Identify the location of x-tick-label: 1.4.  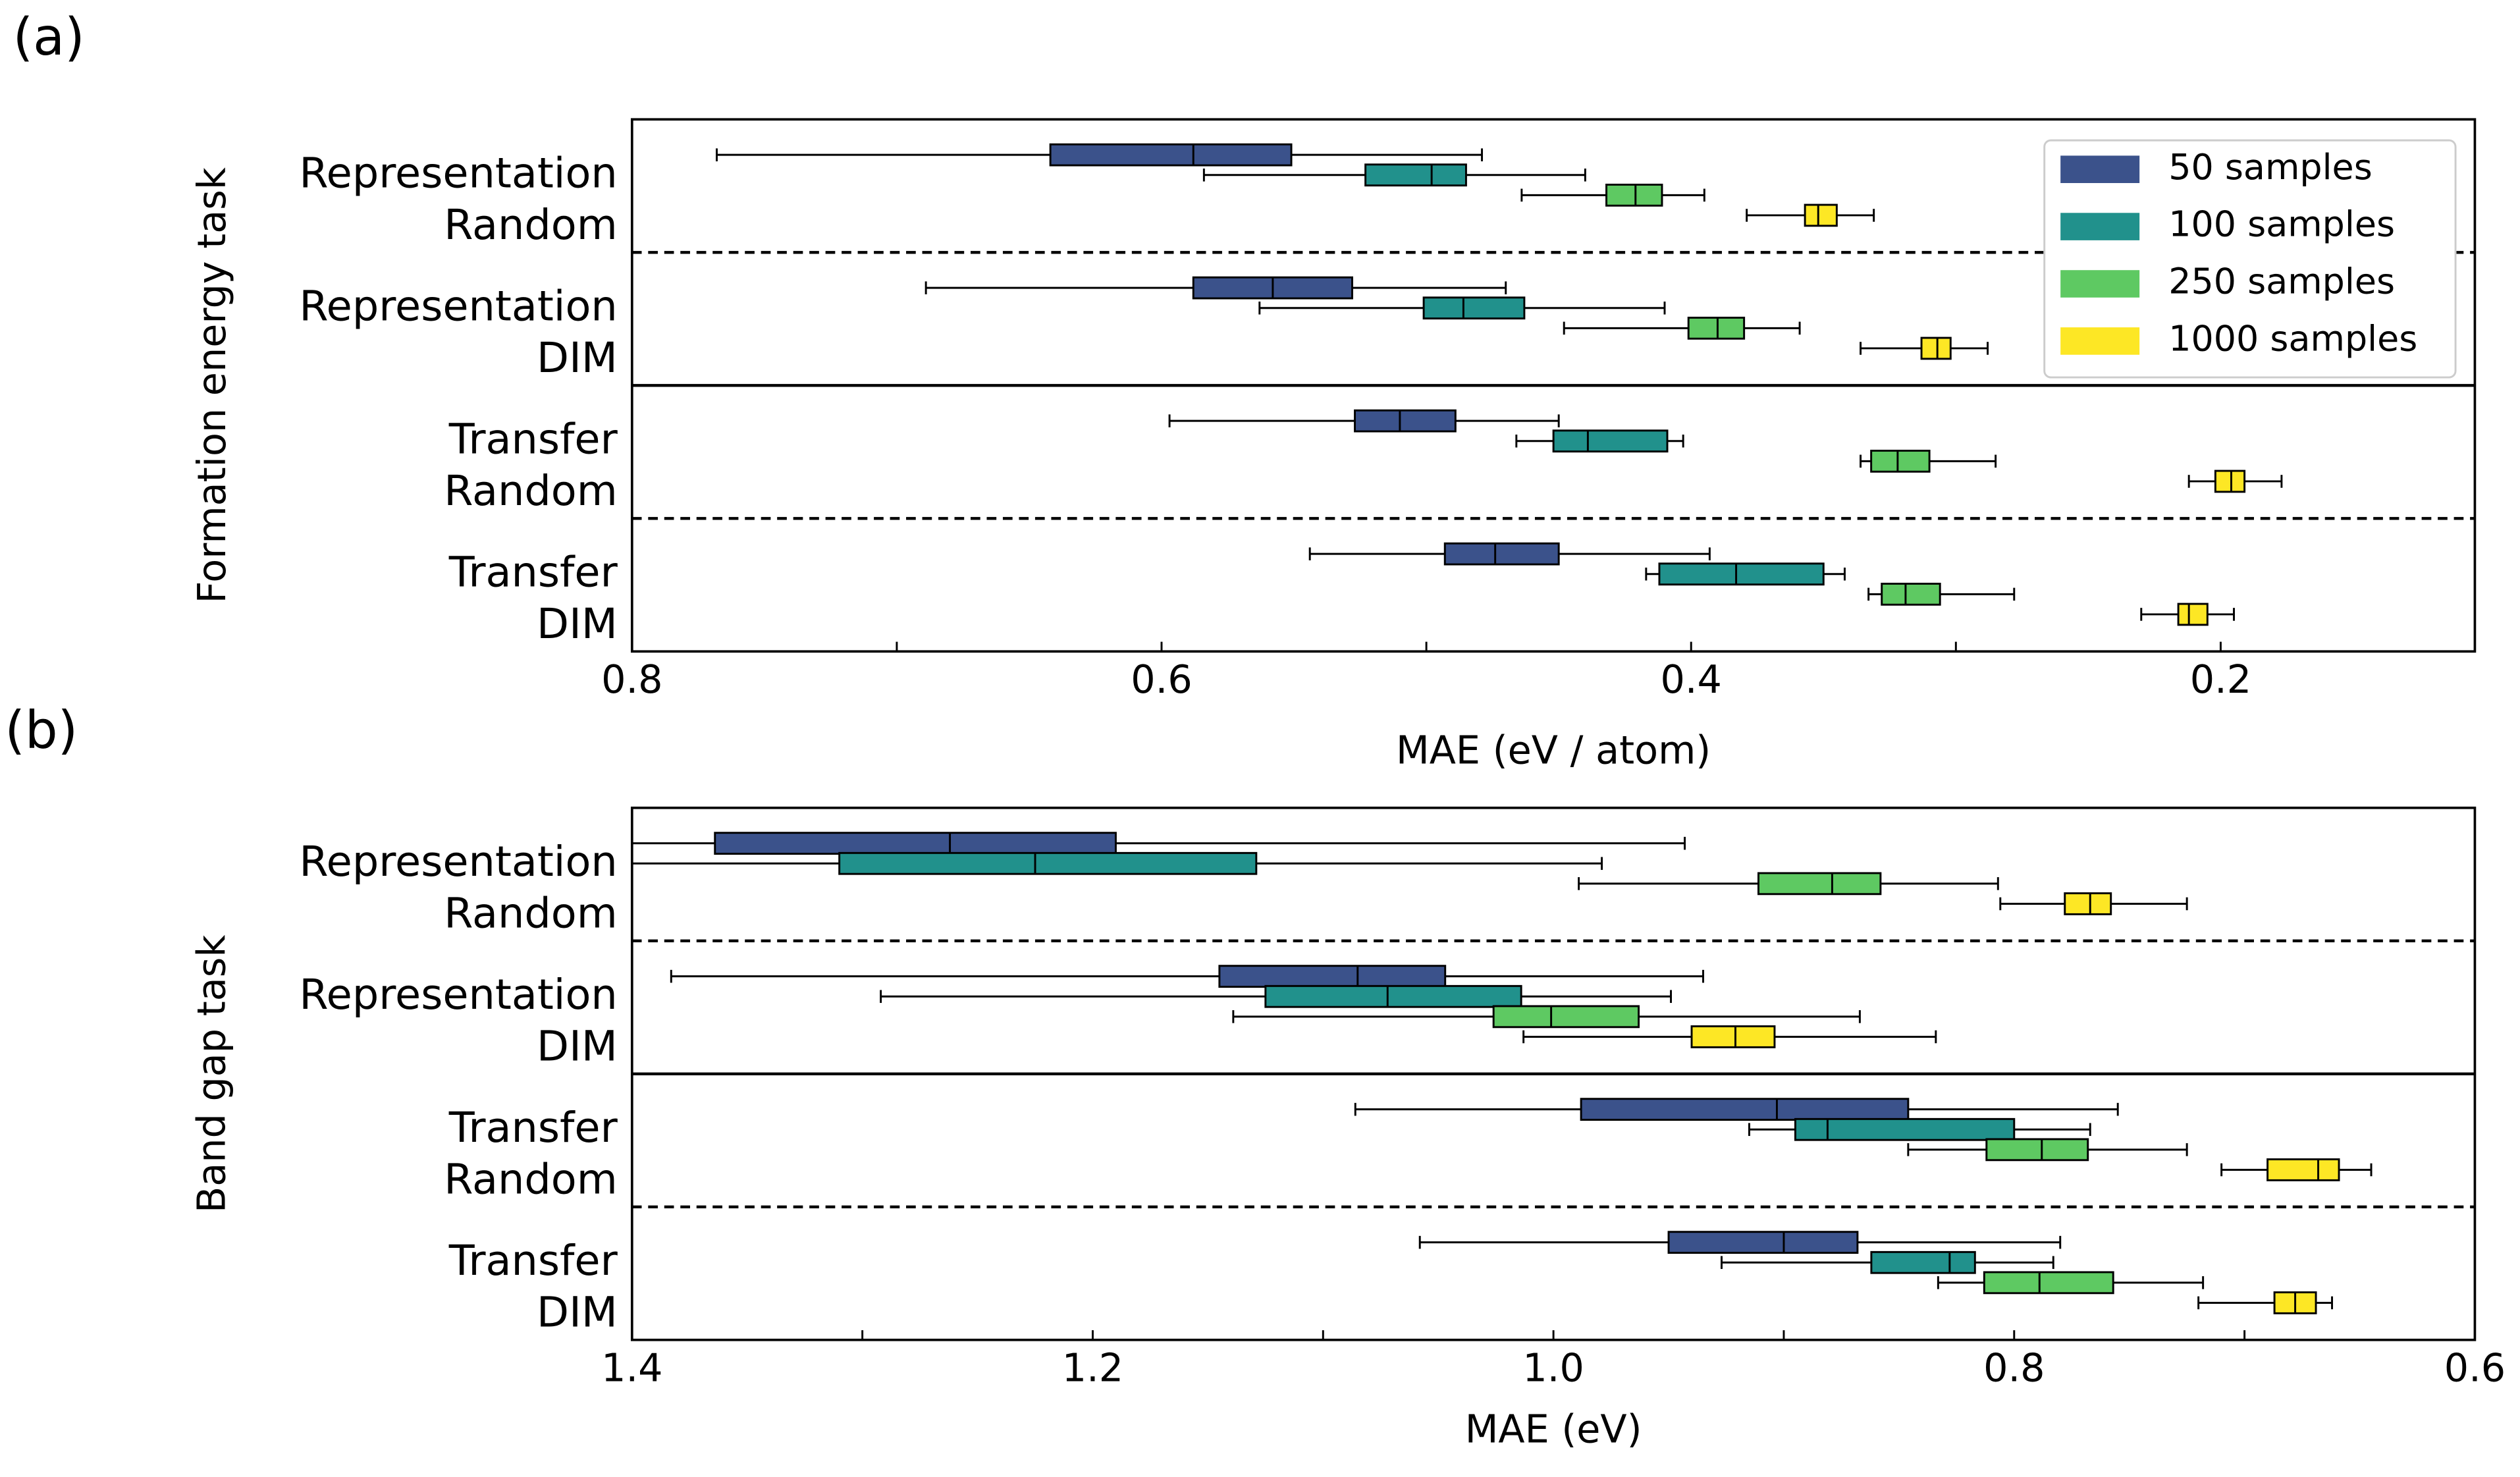
(631, 1367).